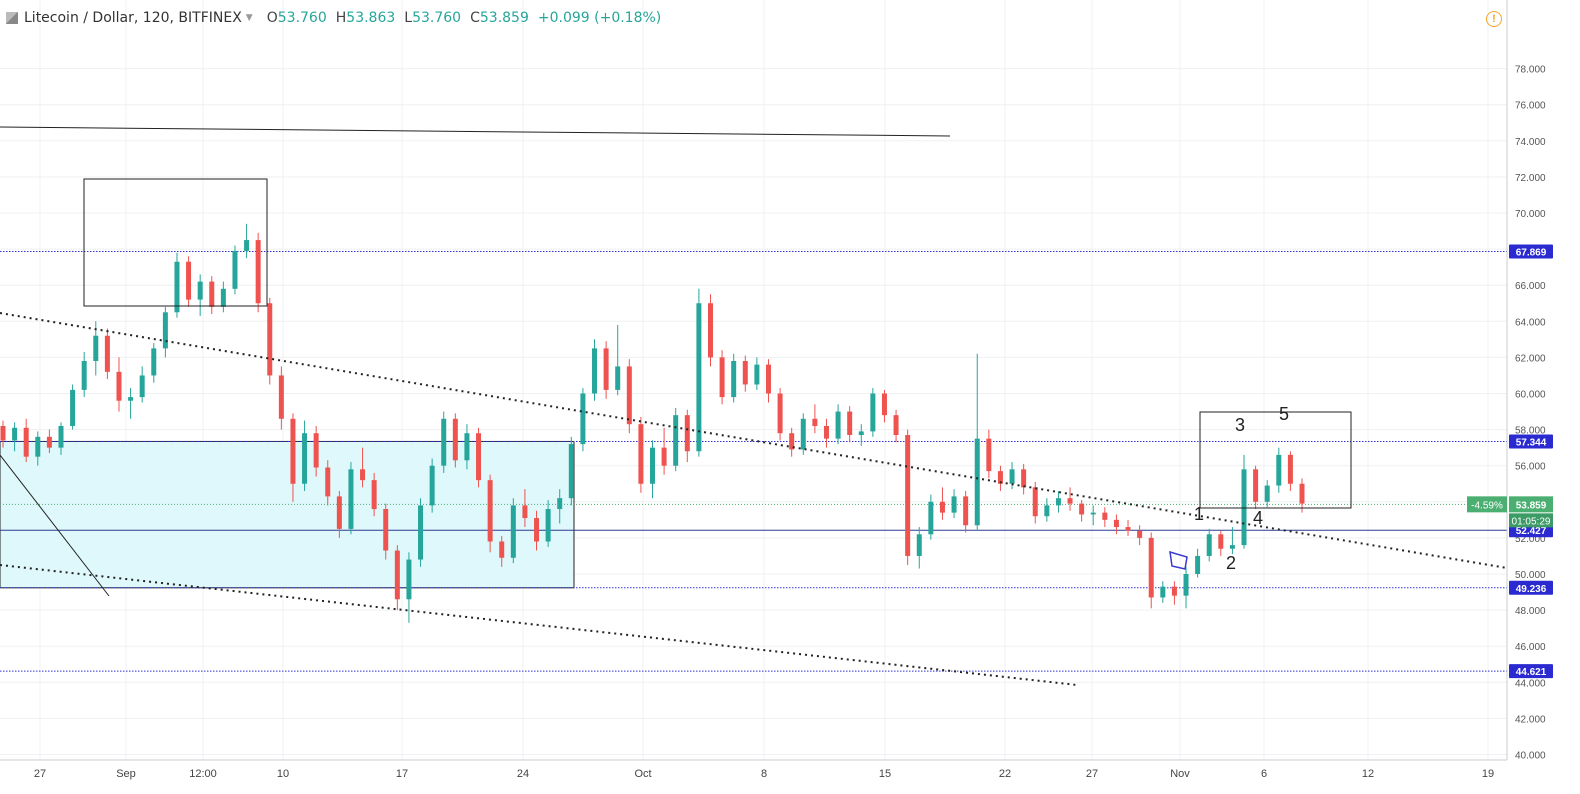 The width and height of the screenshot is (1580, 794). I want to click on x-tick-label: 22, so click(1005, 774).